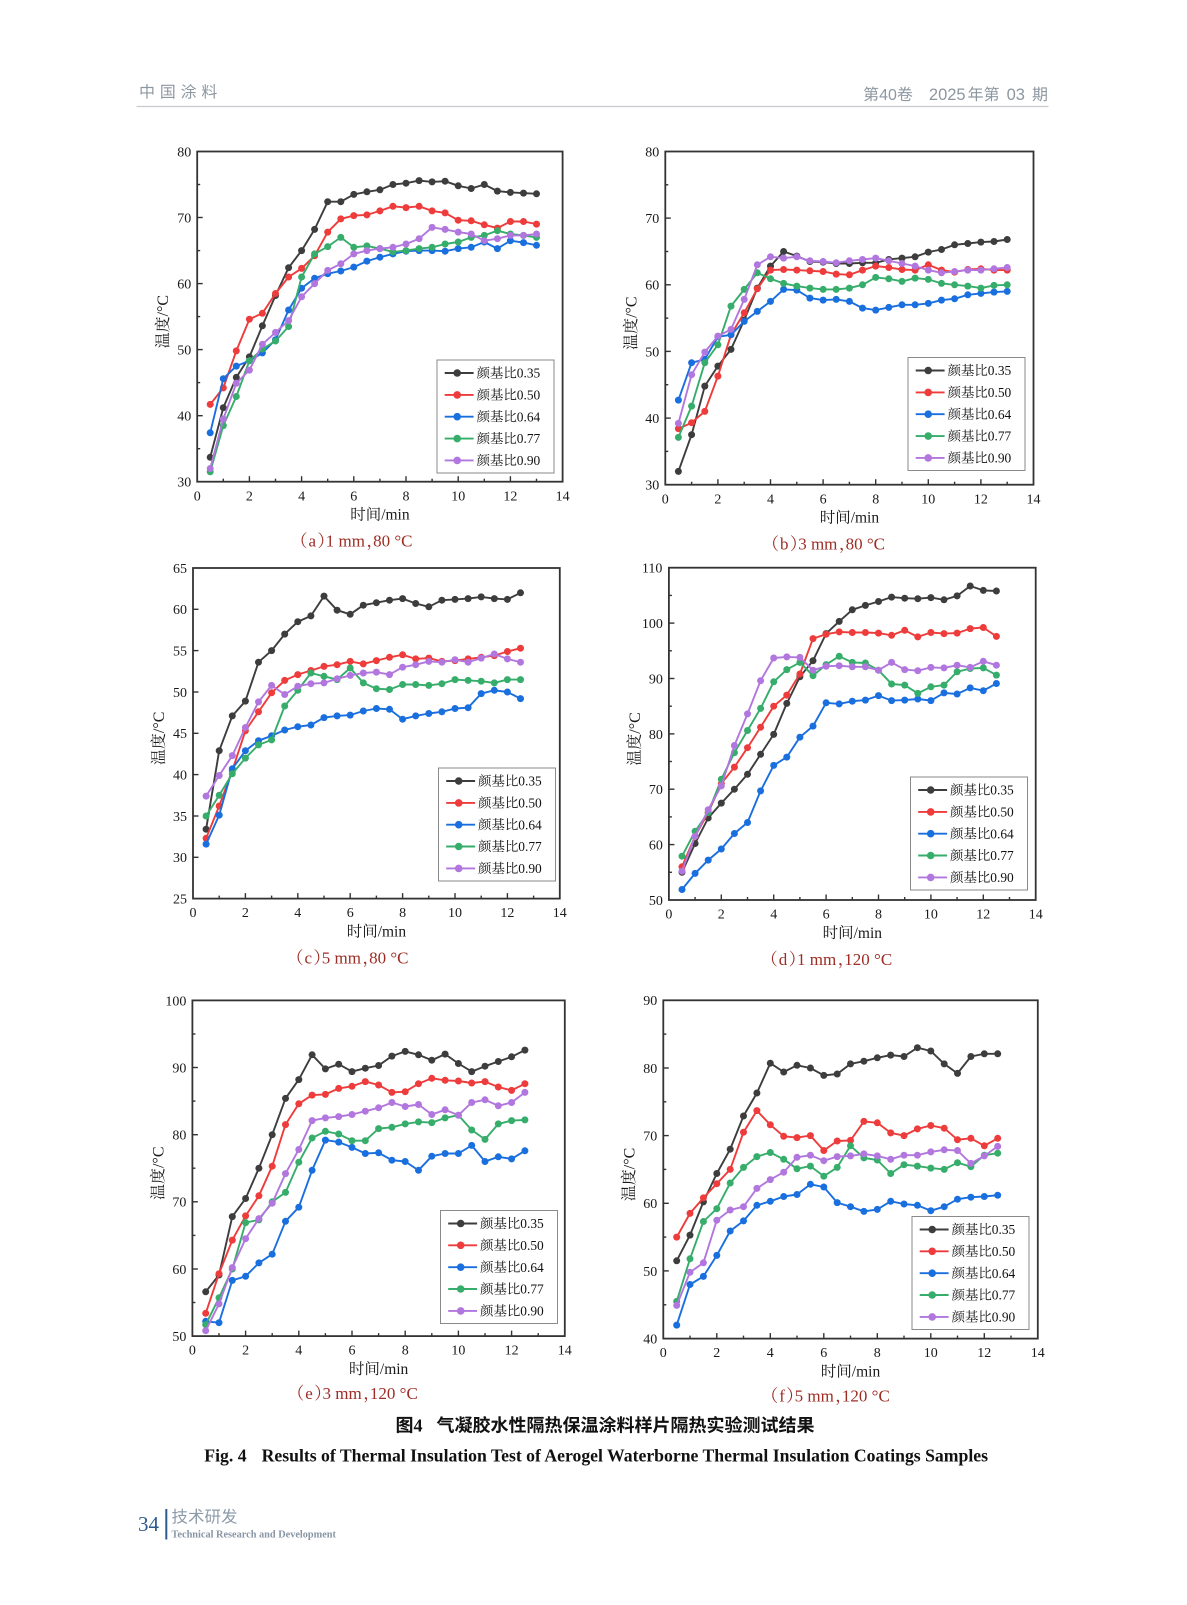 The height and width of the screenshot is (1605, 1187). I want to click on svg-text: 100, so click(175, 1001).